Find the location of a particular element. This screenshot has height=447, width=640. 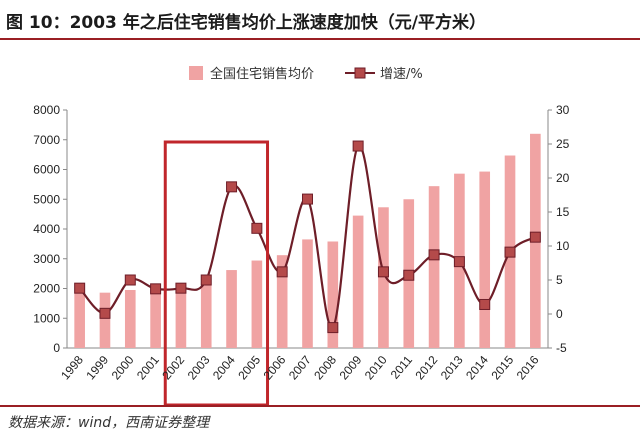

x-tick-label: 2011 is located at coordinates (402, 367).